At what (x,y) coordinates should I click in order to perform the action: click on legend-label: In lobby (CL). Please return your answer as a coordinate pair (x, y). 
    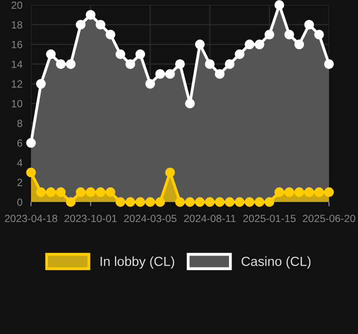
    Looking at the image, I should click on (137, 262).